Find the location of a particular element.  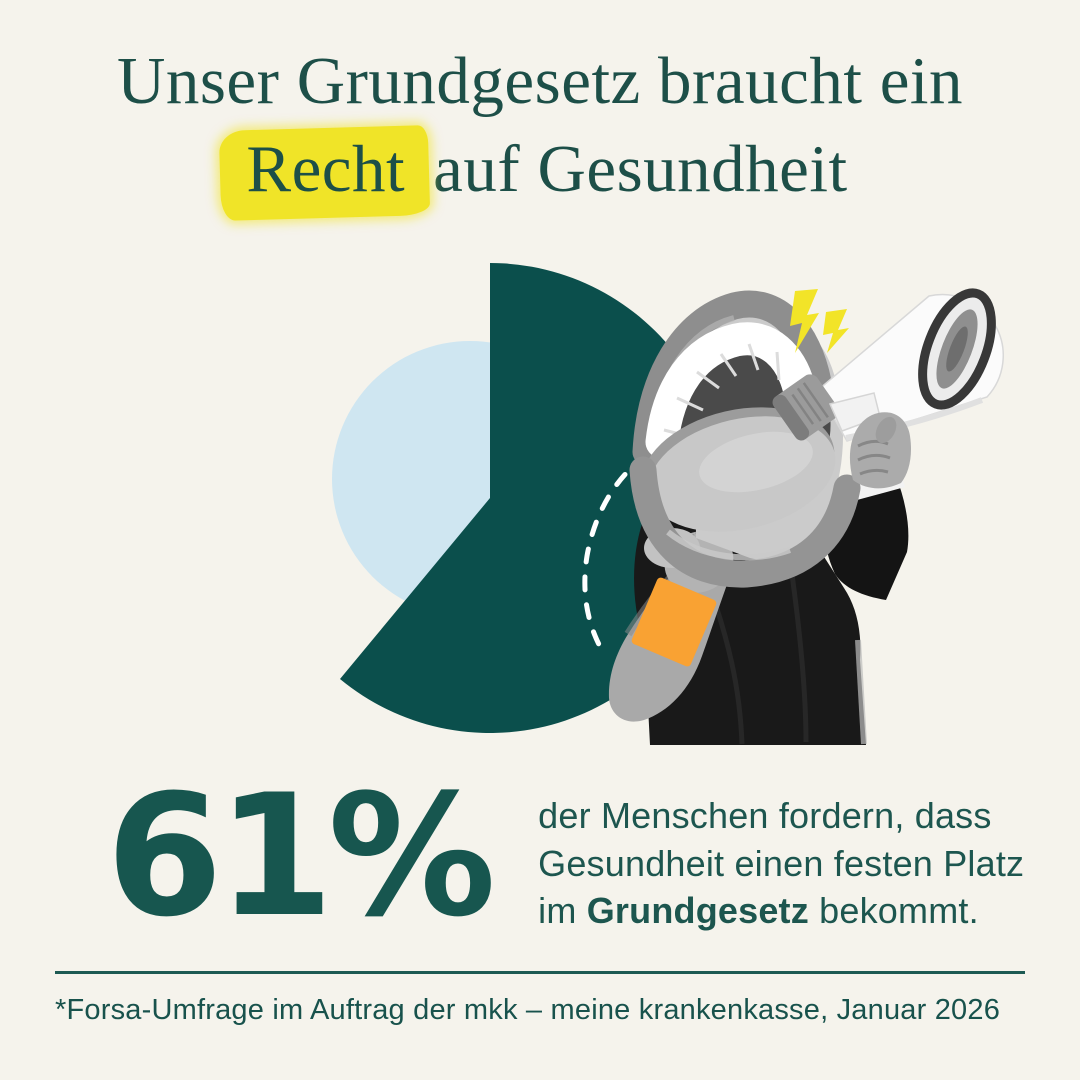

gripping-hand is located at coordinates (880, 450).